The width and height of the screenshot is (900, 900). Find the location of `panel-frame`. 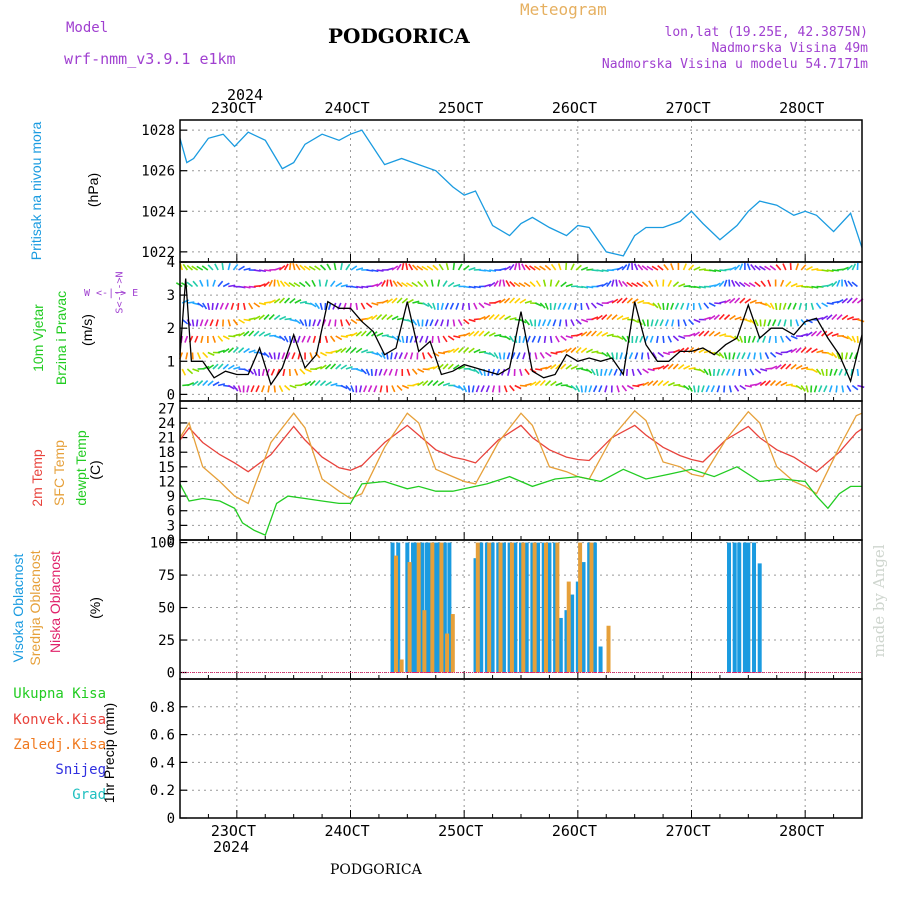

panel-frame is located at coordinates (521, 748).